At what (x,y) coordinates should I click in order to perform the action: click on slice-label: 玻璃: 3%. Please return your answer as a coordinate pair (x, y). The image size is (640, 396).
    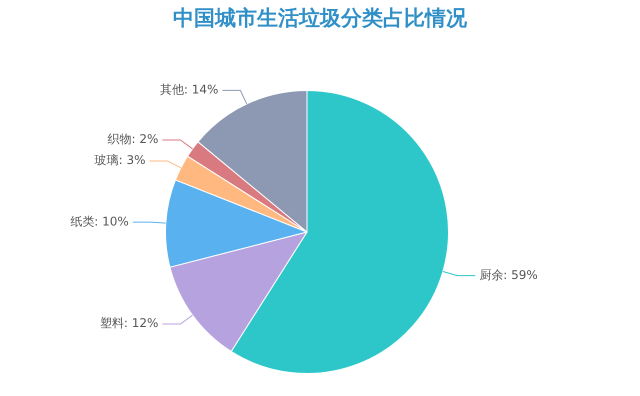
    Looking at the image, I should click on (120, 160).